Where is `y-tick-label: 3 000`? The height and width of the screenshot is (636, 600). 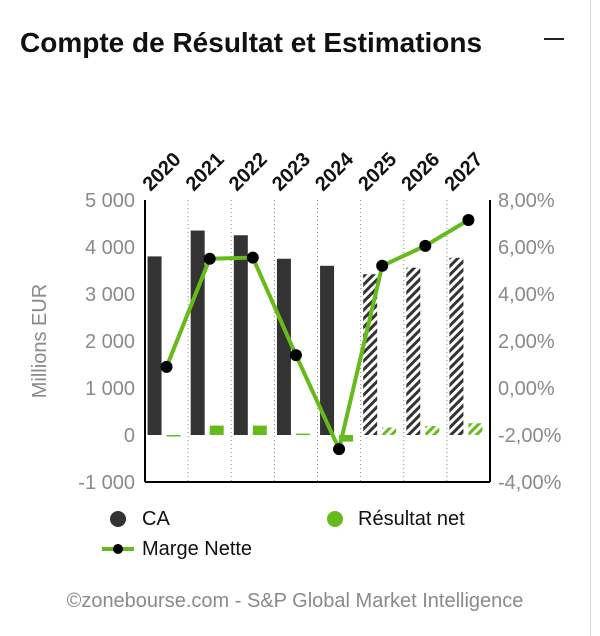 y-tick-label: 3 000 is located at coordinates (110, 295).